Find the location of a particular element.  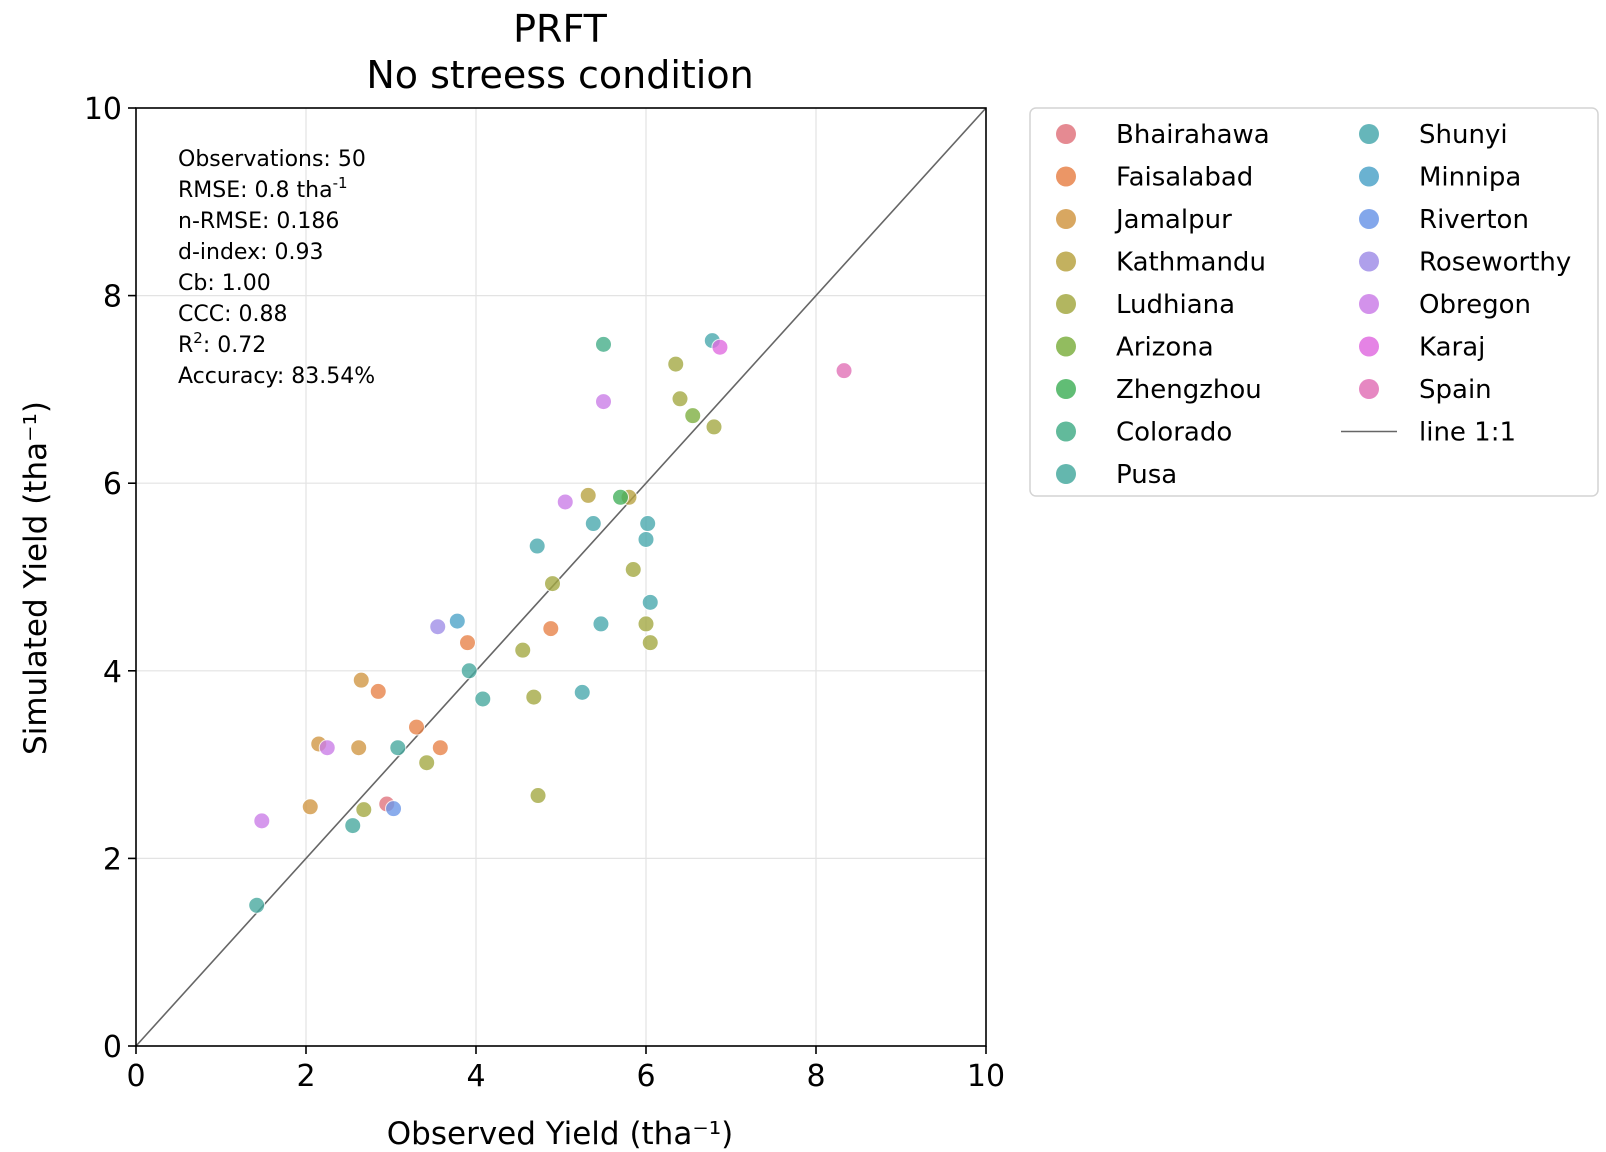

stat-line: CCC: 0.88 is located at coordinates (232, 314).